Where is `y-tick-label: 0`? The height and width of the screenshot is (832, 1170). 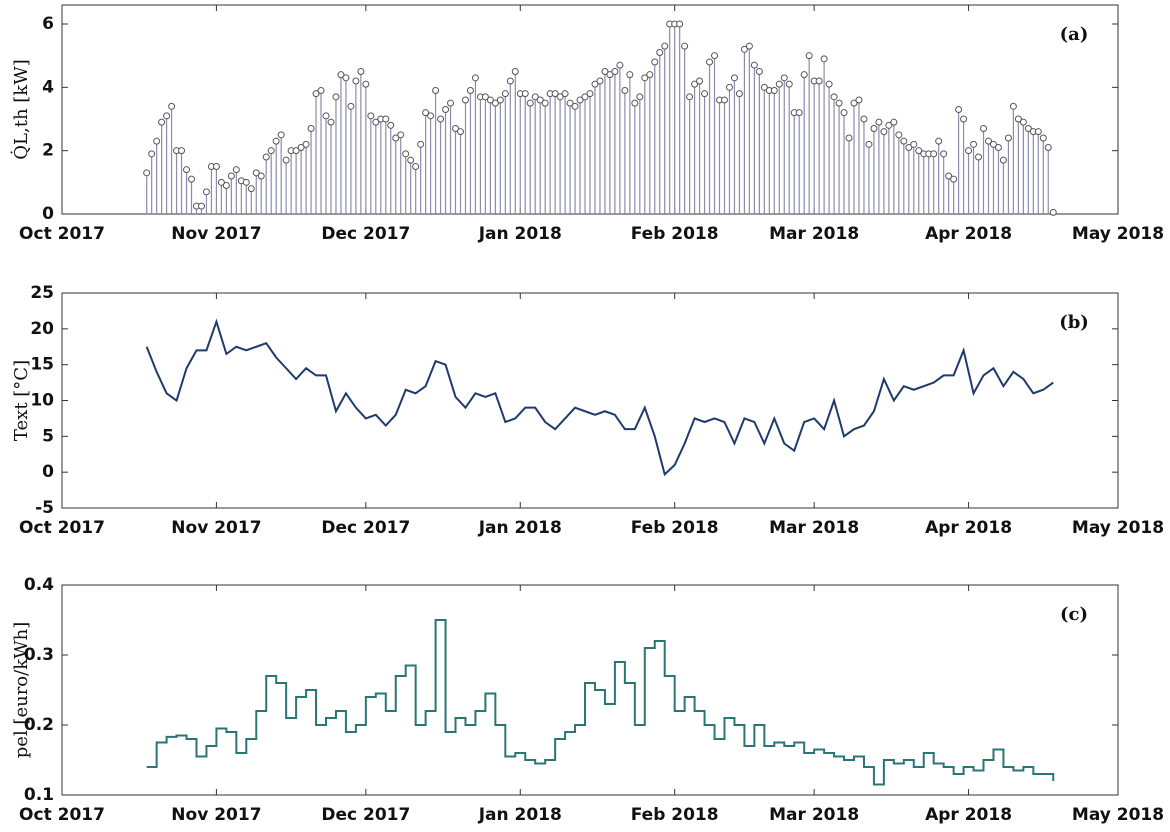
y-tick-label: 0 is located at coordinates (48, 214).